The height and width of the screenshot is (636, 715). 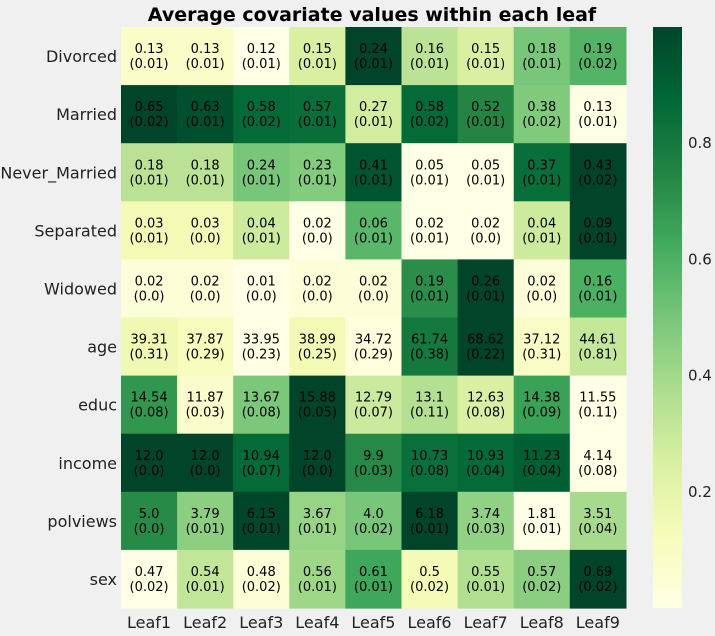 I want to click on cell-value-label: 3.67, so click(x=317, y=514).